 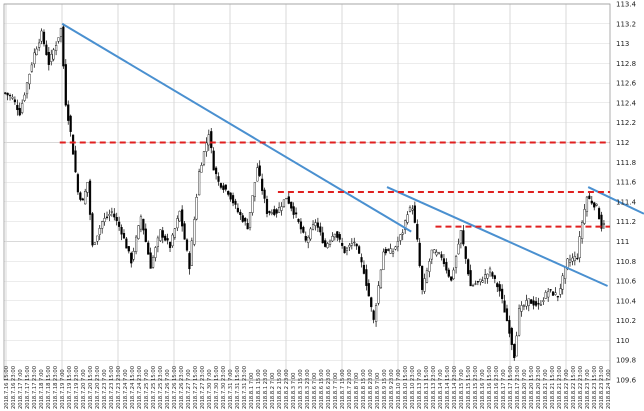 I want to click on y-tick-label: 111.4, so click(x=626, y=202).